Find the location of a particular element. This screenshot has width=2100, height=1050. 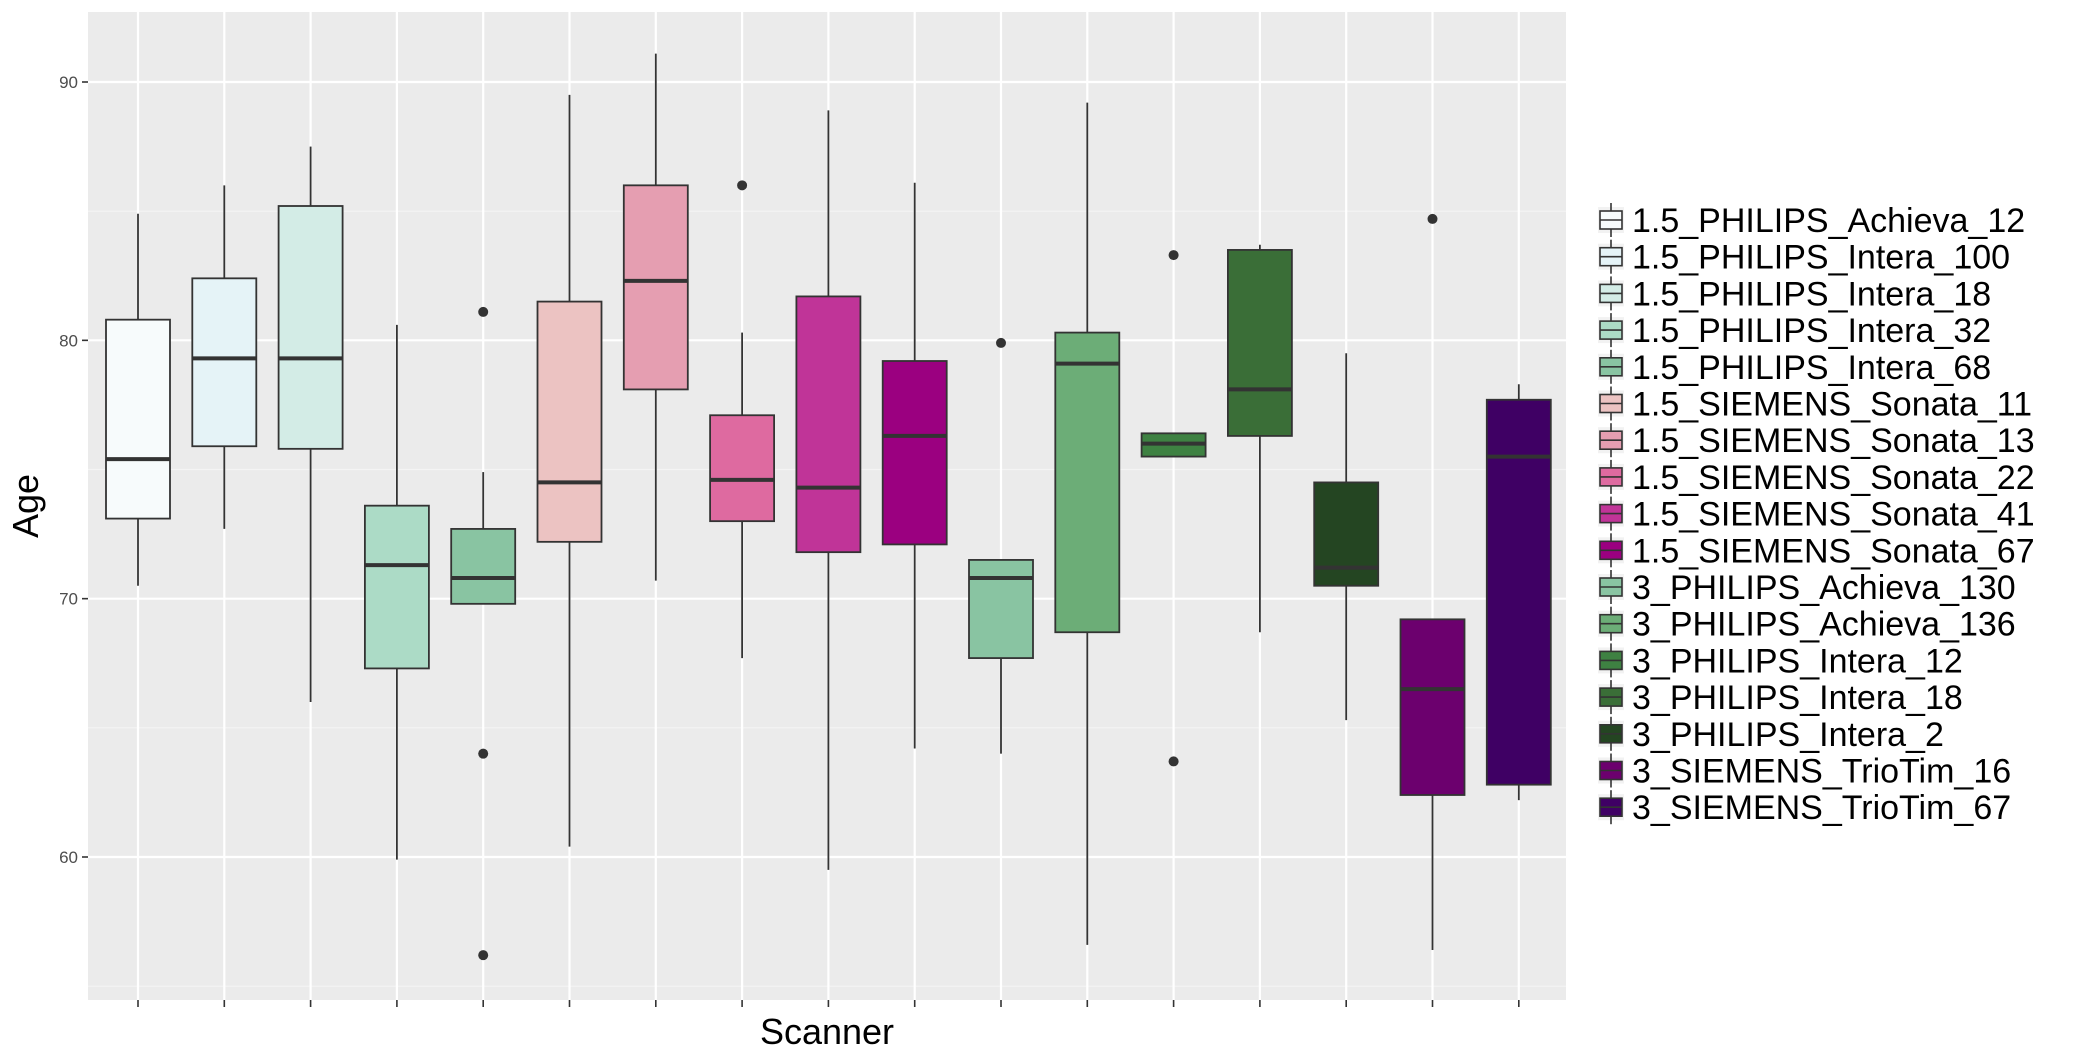

legend-item: 1.5_PHILIPS_Intera_18 is located at coordinates (1794, 294).